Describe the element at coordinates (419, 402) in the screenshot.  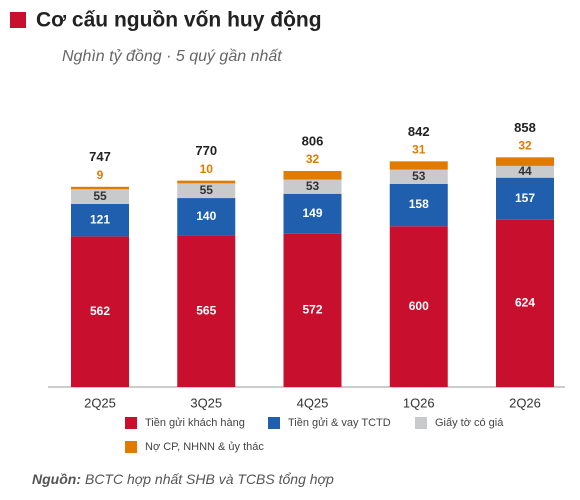
I see `x-tick-label: 1Q26` at that location.